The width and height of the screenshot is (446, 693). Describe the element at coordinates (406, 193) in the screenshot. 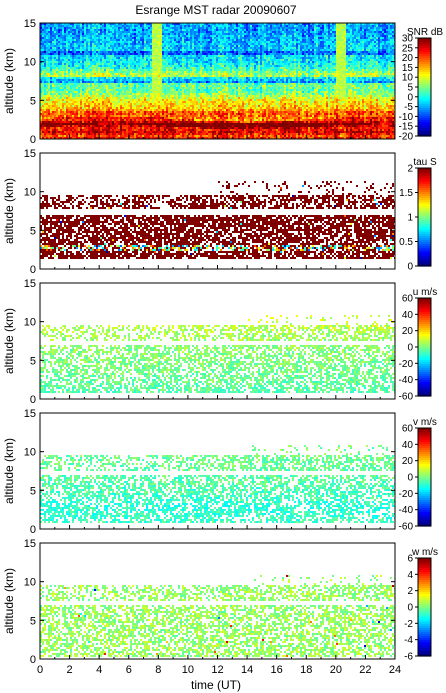

I see `colorbar-tick-label: 1.5` at that location.